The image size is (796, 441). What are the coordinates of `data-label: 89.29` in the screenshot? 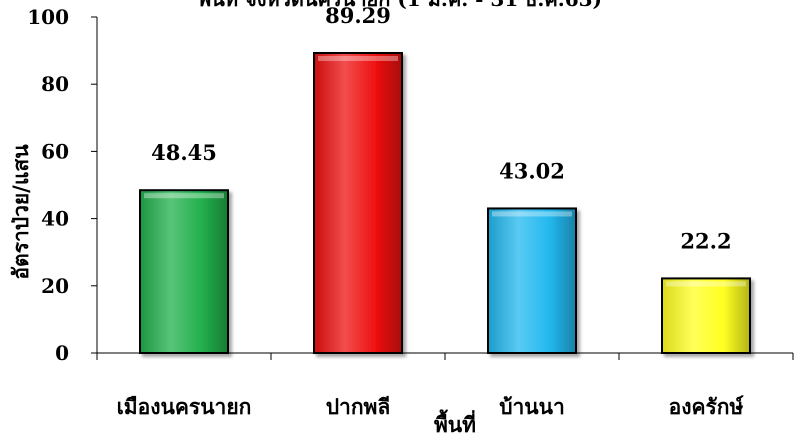 It's located at (358, 15).